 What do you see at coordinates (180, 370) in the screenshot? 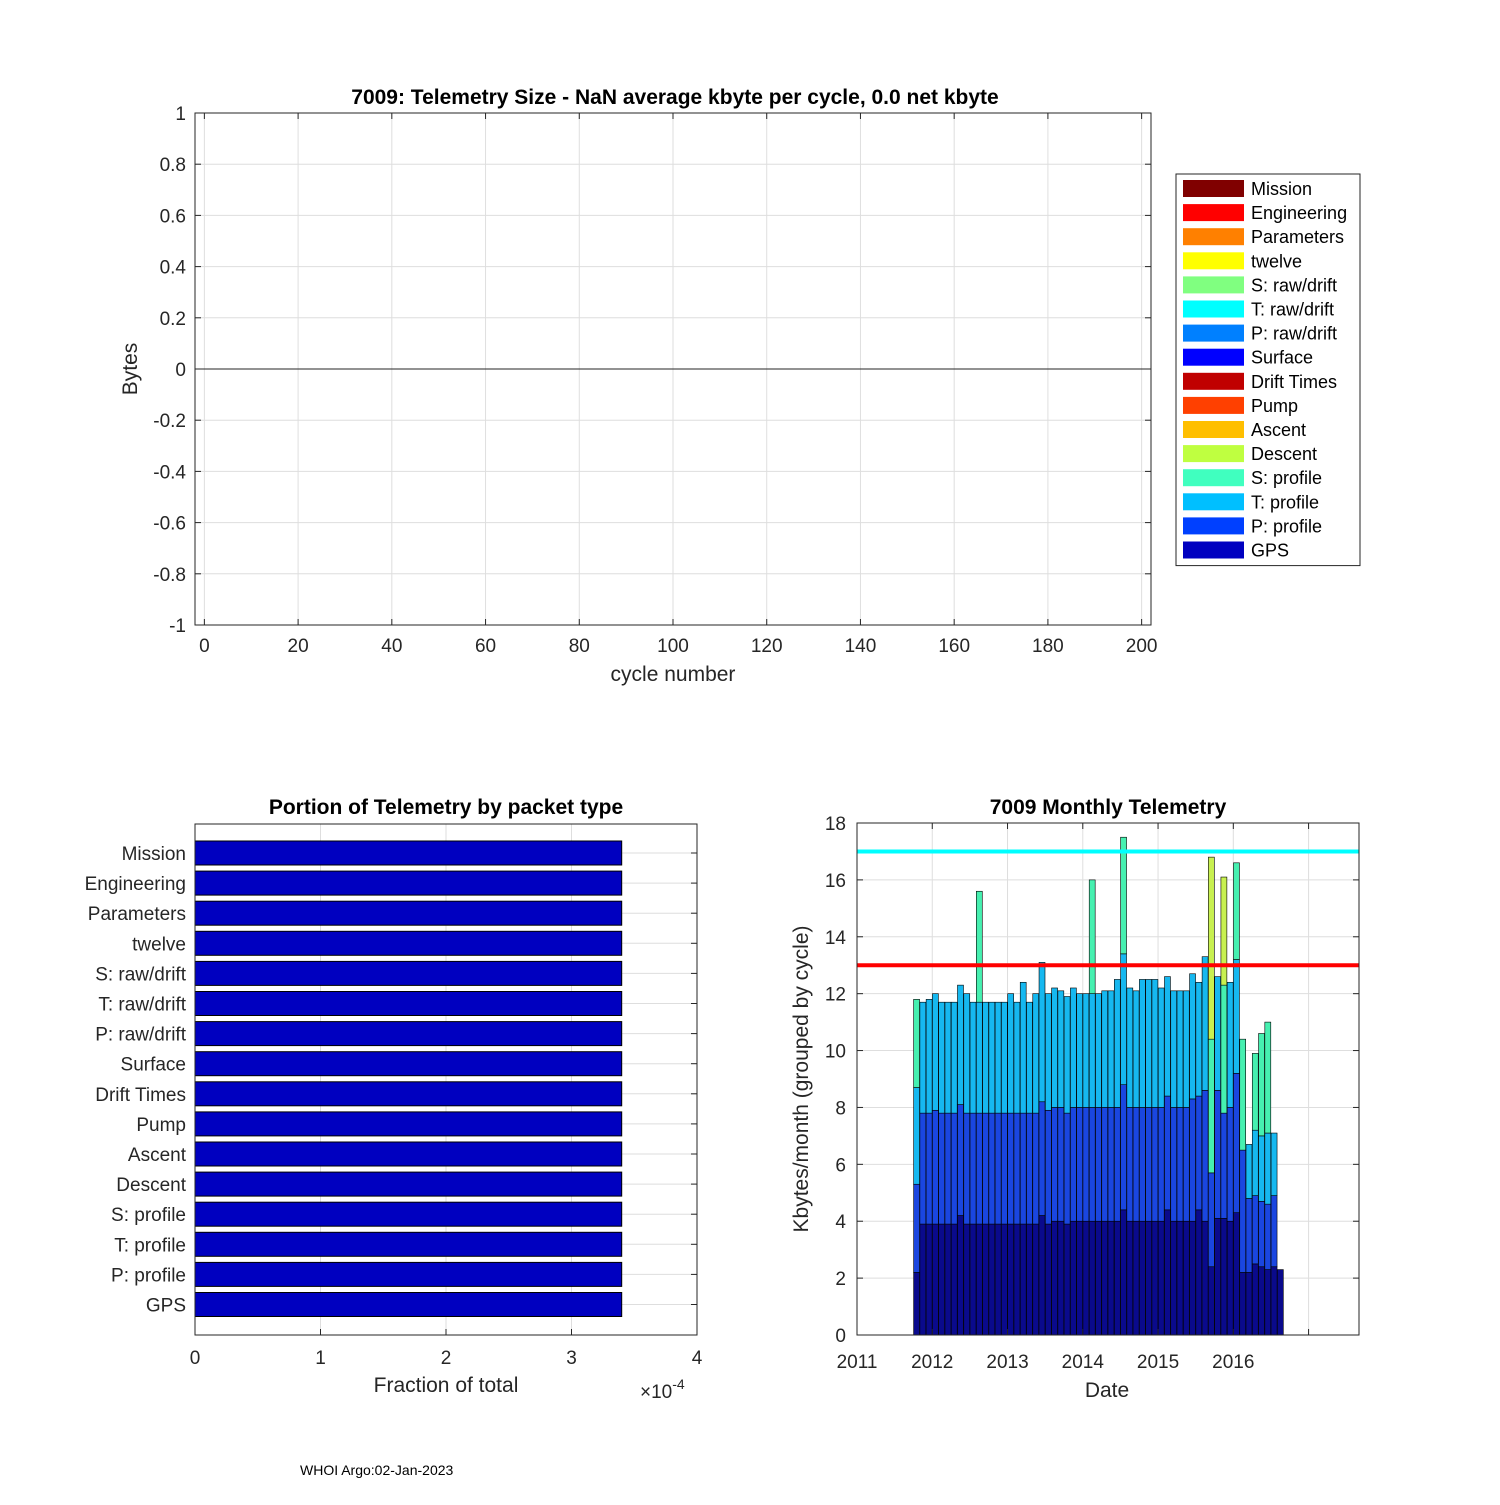
I see `telemetry-size-y-tick-label: 0` at bounding box center [180, 370].